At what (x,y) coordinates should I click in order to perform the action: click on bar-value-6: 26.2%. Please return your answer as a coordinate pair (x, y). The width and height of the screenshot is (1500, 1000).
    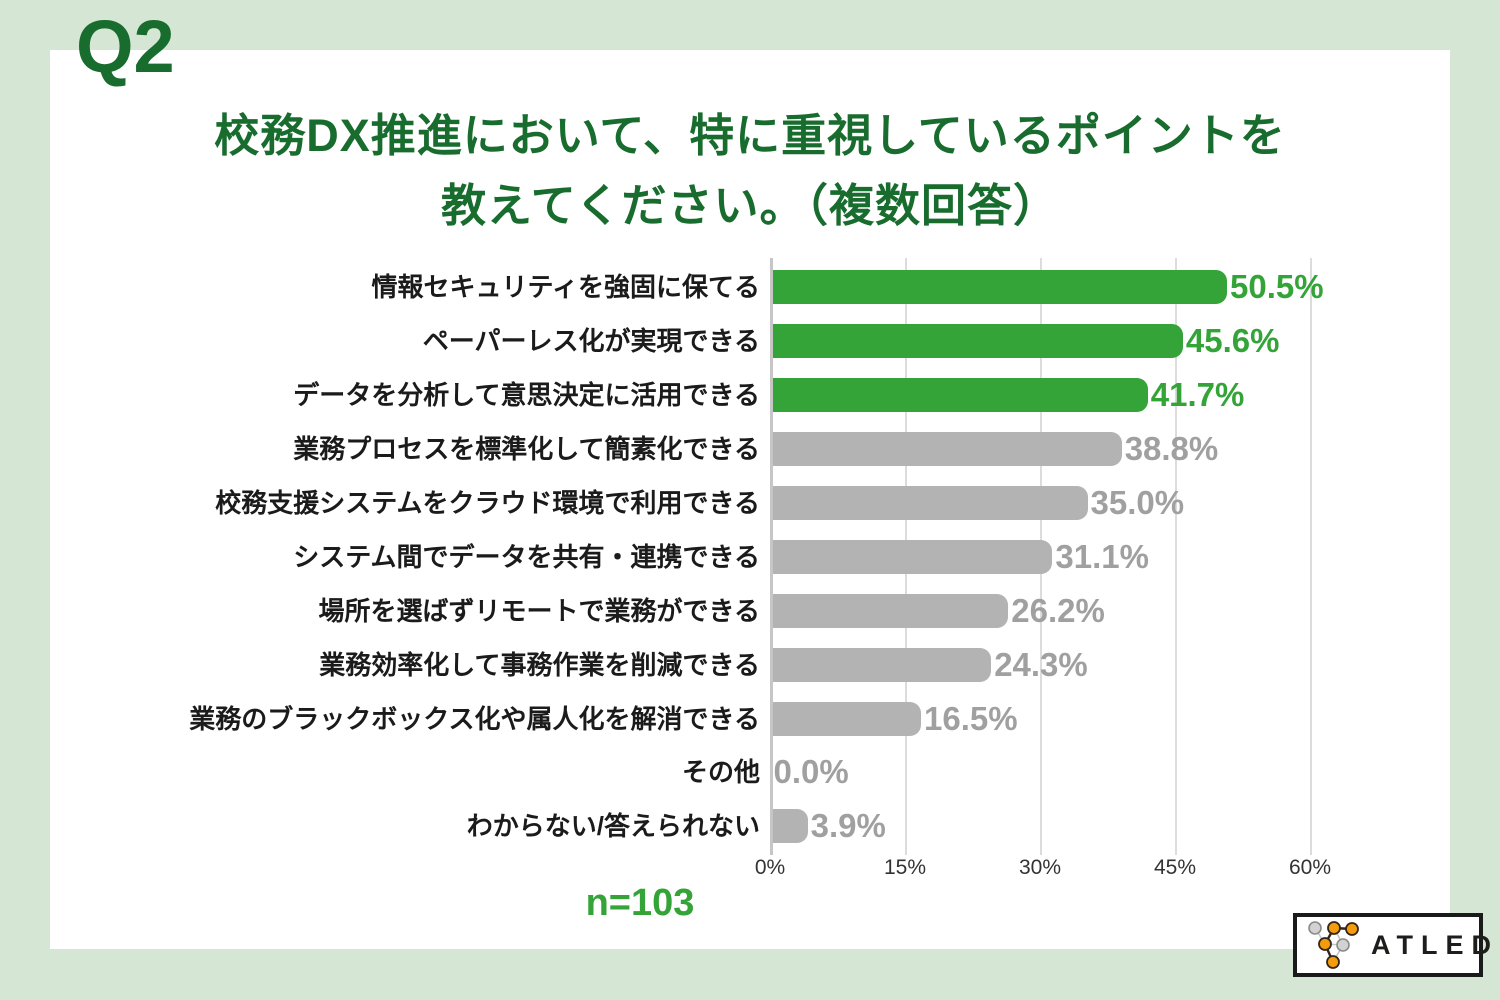
    Looking at the image, I should click on (1058, 610).